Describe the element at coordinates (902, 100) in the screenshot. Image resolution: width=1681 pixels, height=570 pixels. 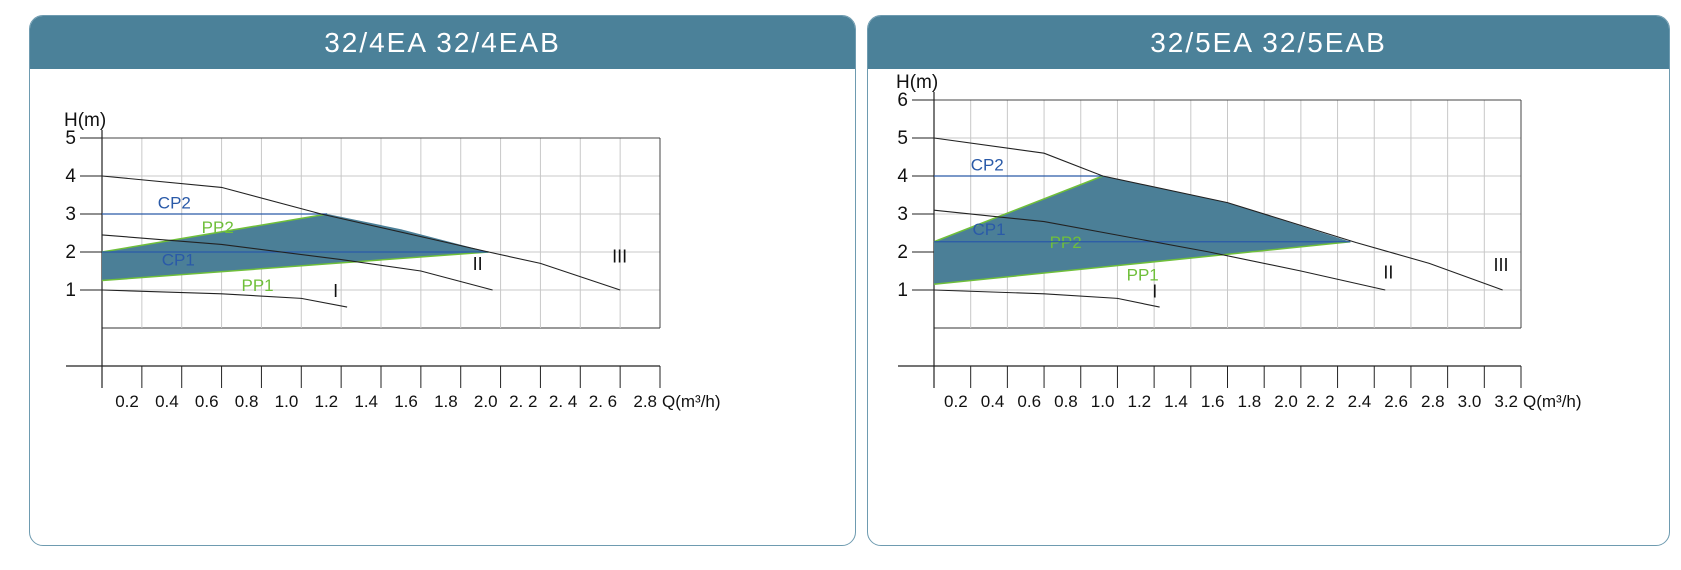
I see `y-tick-label: 6` at that location.